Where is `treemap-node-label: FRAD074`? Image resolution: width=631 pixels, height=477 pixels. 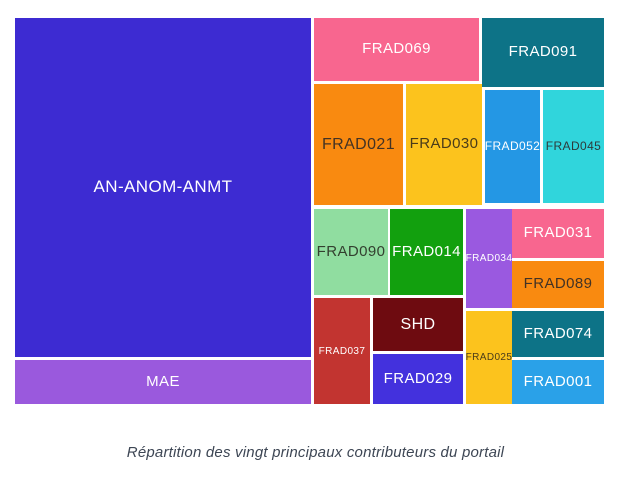
treemap-node-label: FRAD074 is located at coordinates (558, 333).